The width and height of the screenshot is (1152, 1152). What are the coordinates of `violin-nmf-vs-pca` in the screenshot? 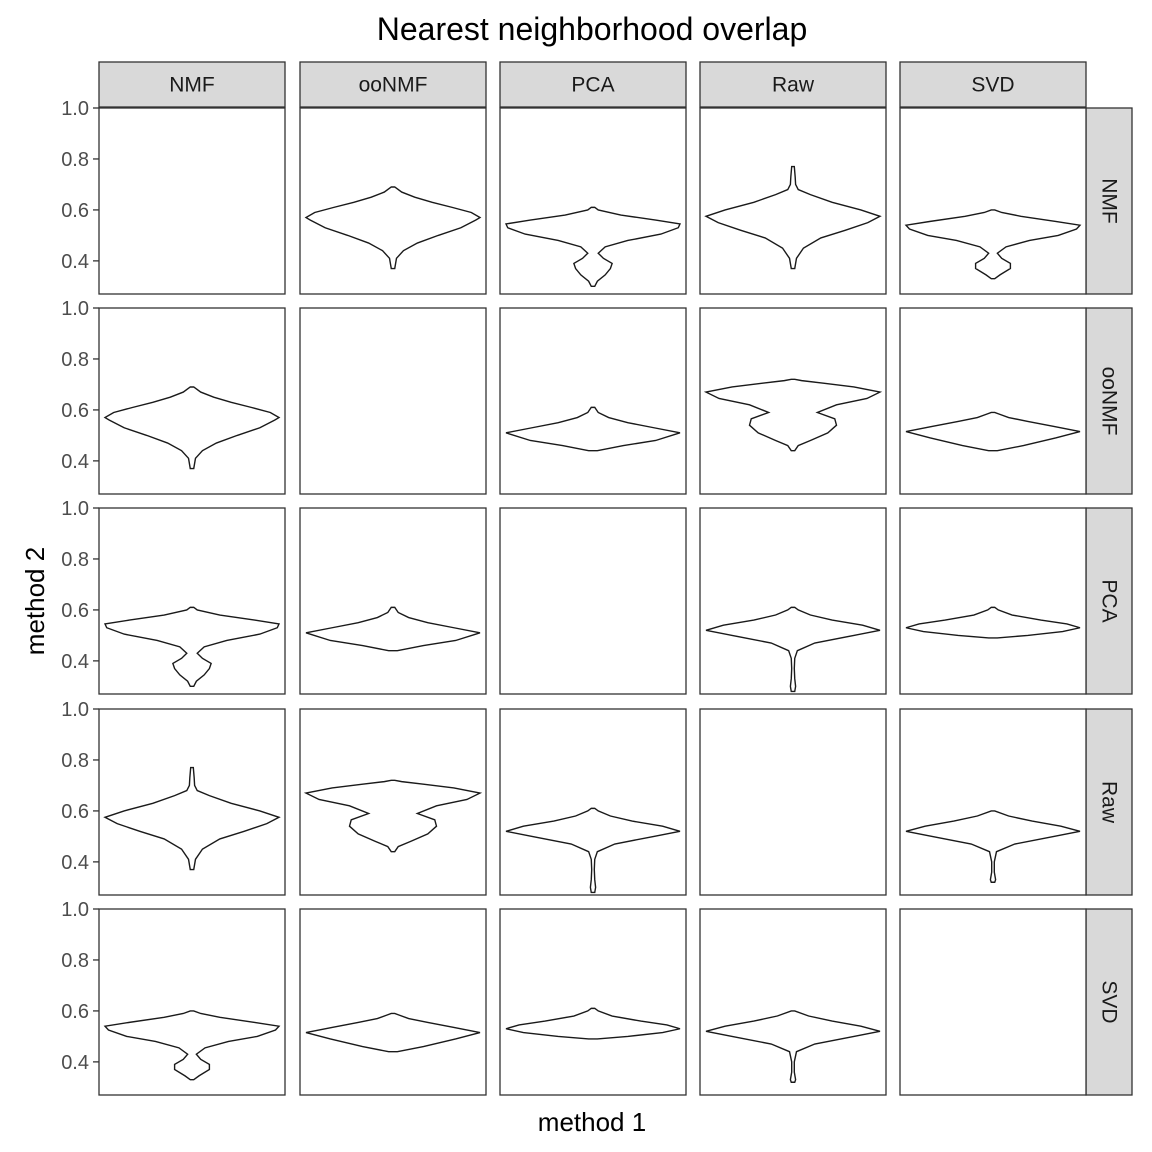 It's located at (593, 247).